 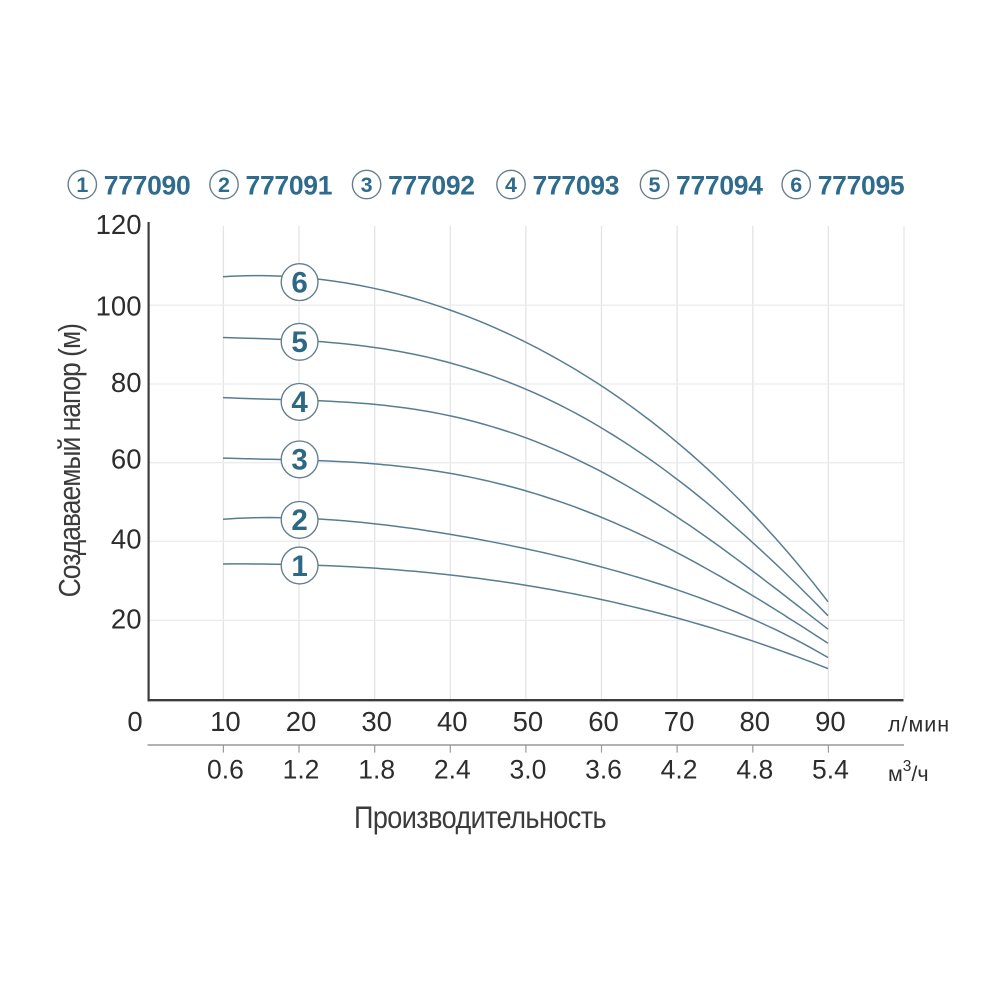 I want to click on svg-text: 90, so click(x=830, y=721).